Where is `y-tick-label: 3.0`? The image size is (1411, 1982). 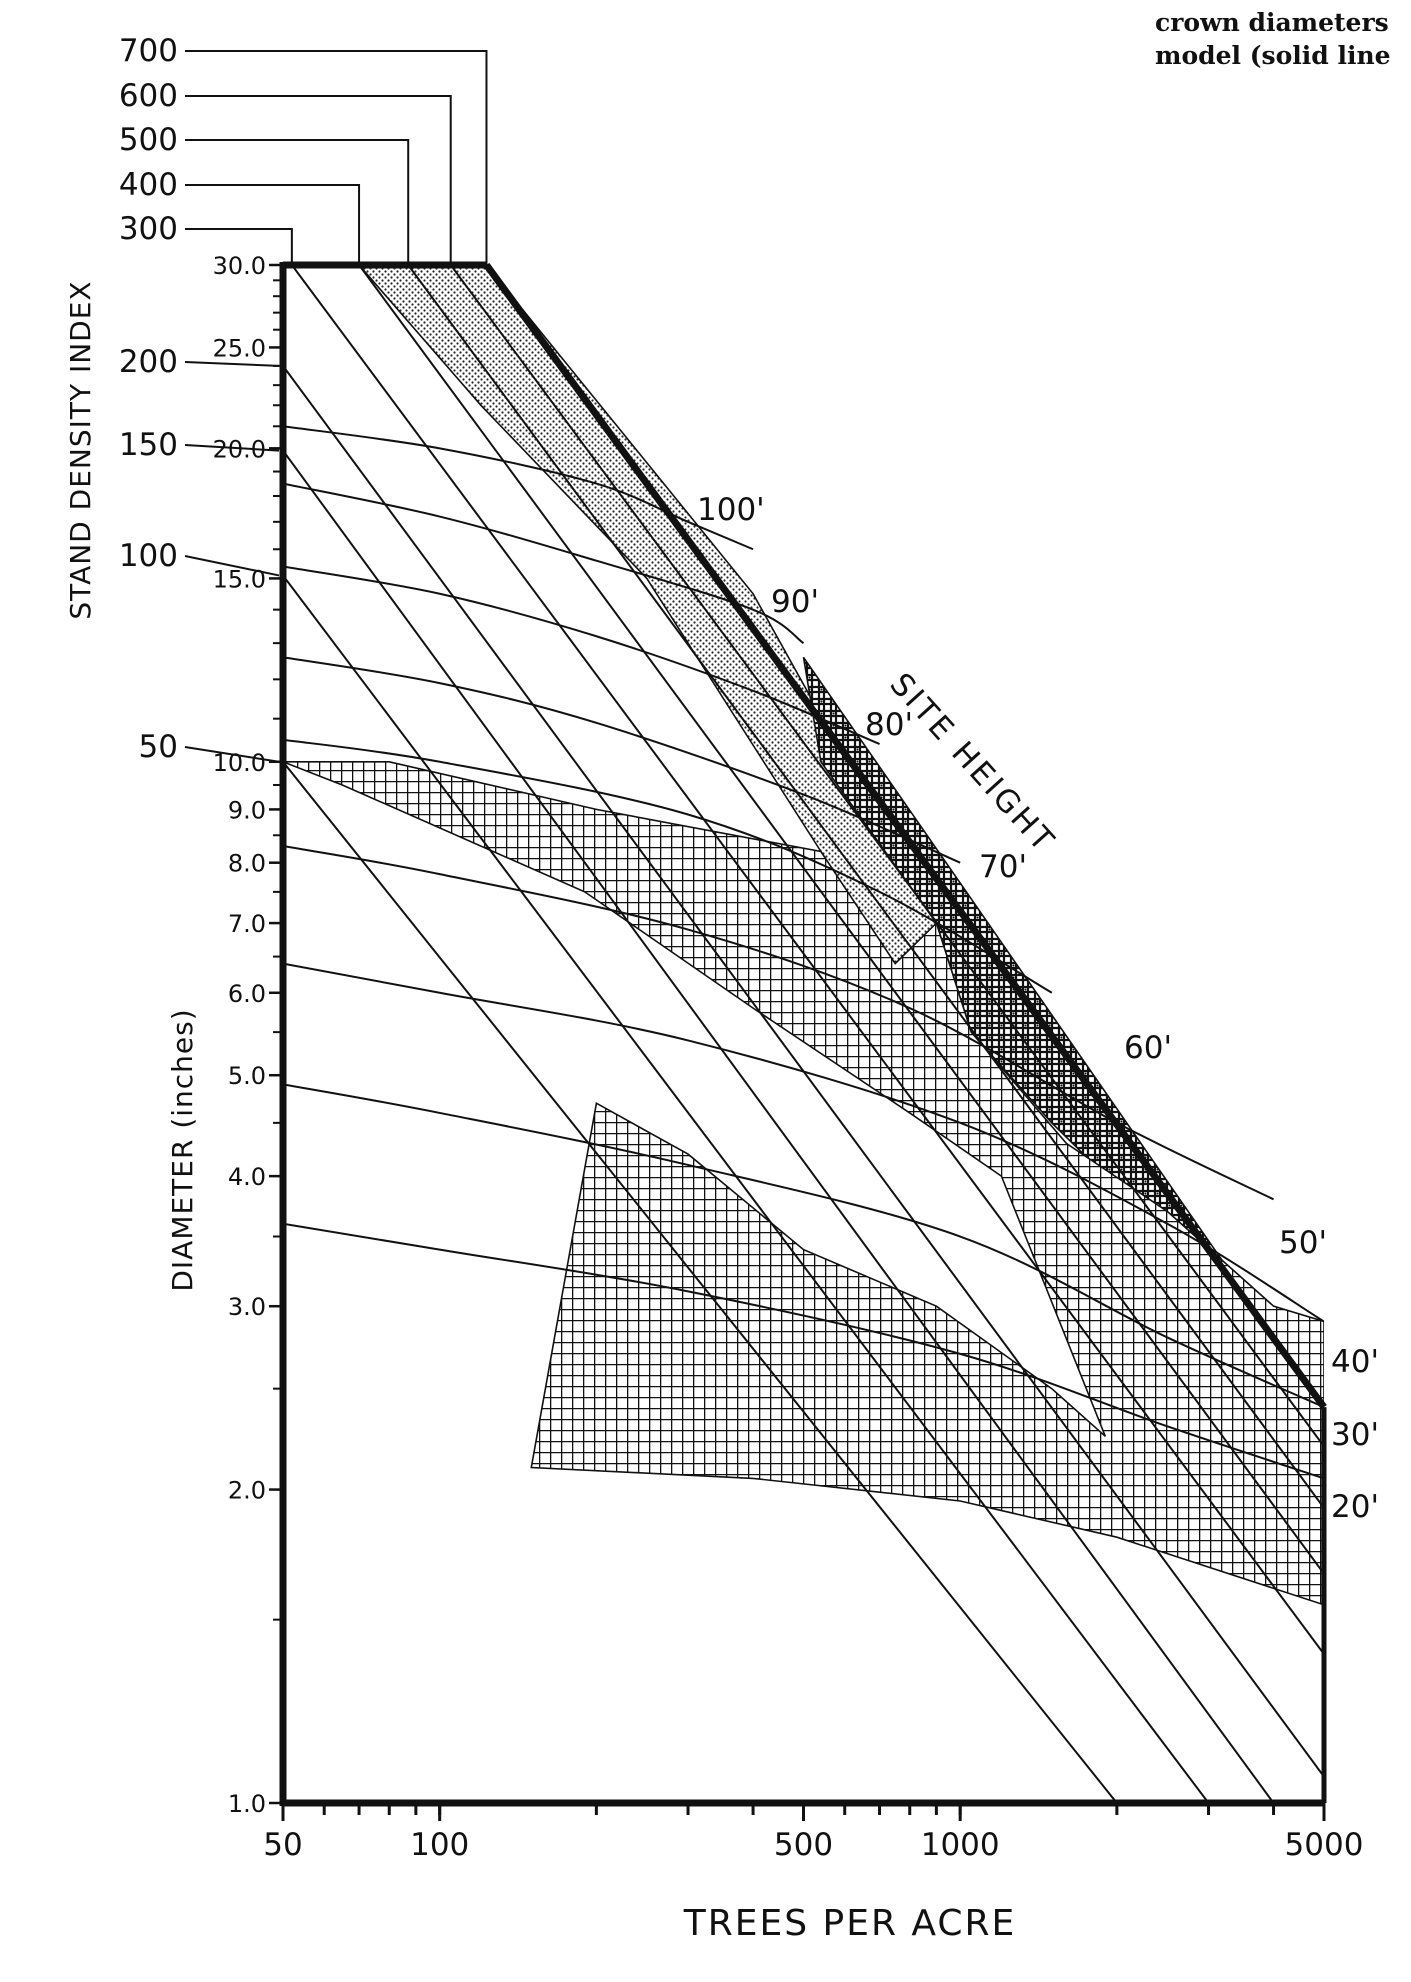
y-tick-label: 3.0 is located at coordinates (247, 1307).